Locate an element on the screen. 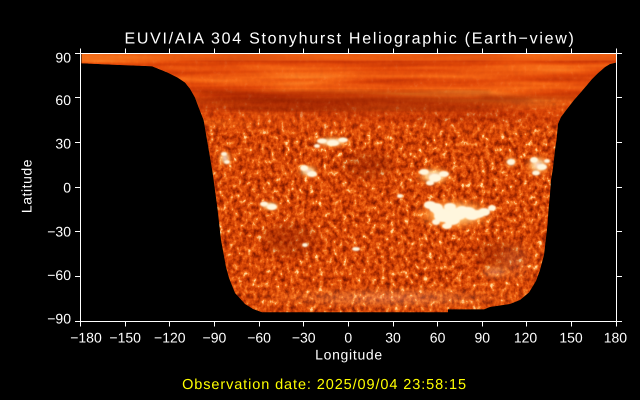  svg-text: −150 is located at coordinates (125, 338).